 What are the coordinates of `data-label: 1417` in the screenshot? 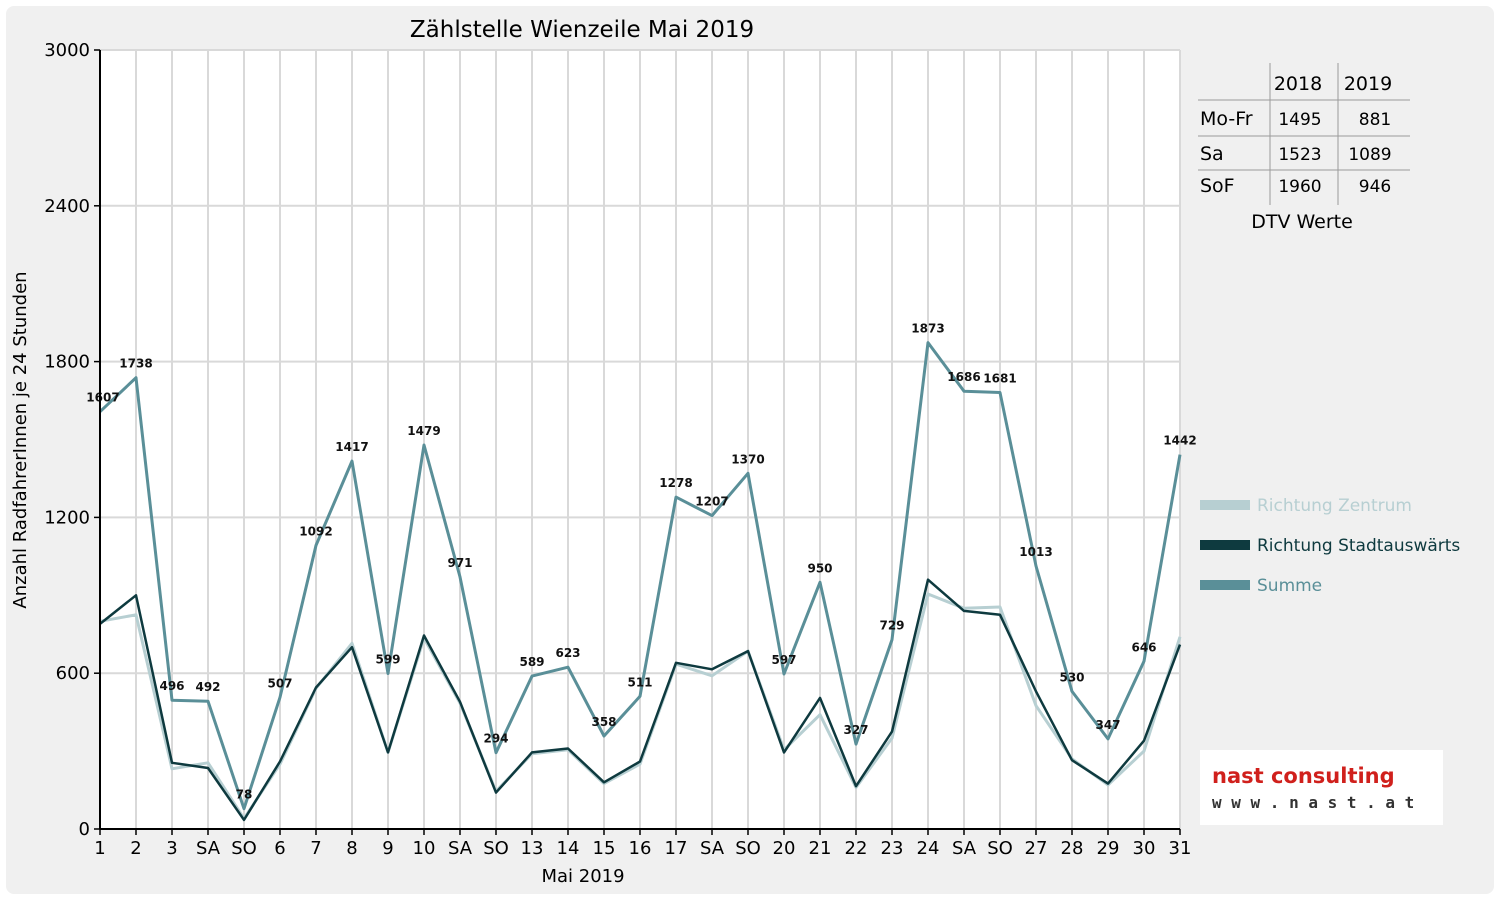 It's located at (351, 447).